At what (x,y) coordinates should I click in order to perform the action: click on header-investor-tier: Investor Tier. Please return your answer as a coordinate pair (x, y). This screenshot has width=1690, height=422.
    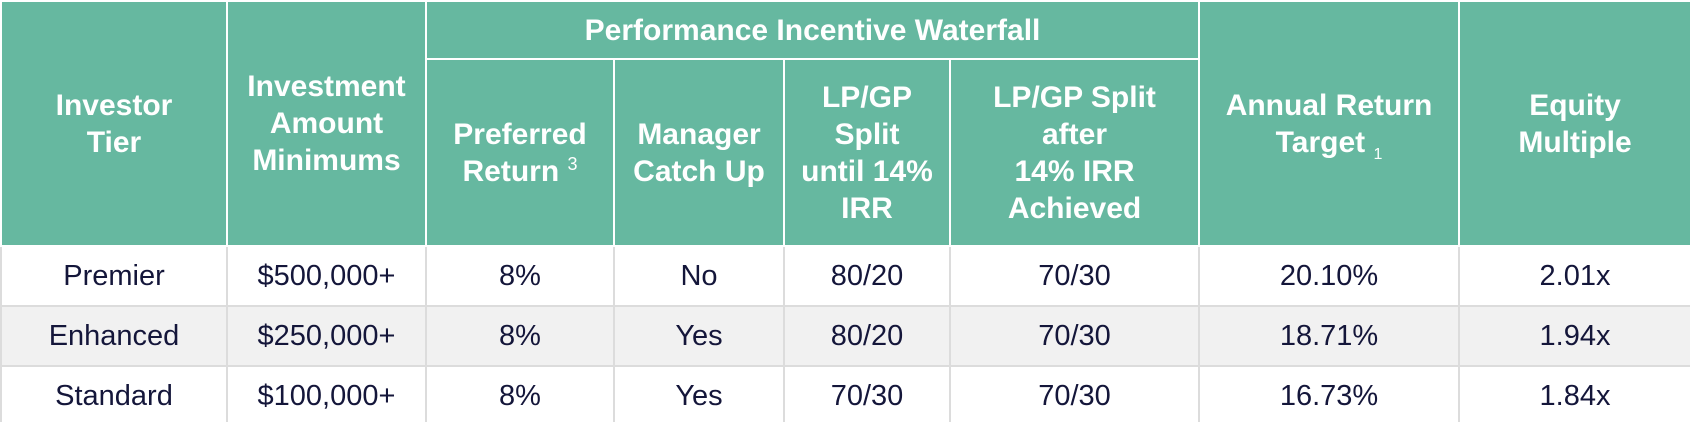
    Looking at the image, I should click on (114, 123).